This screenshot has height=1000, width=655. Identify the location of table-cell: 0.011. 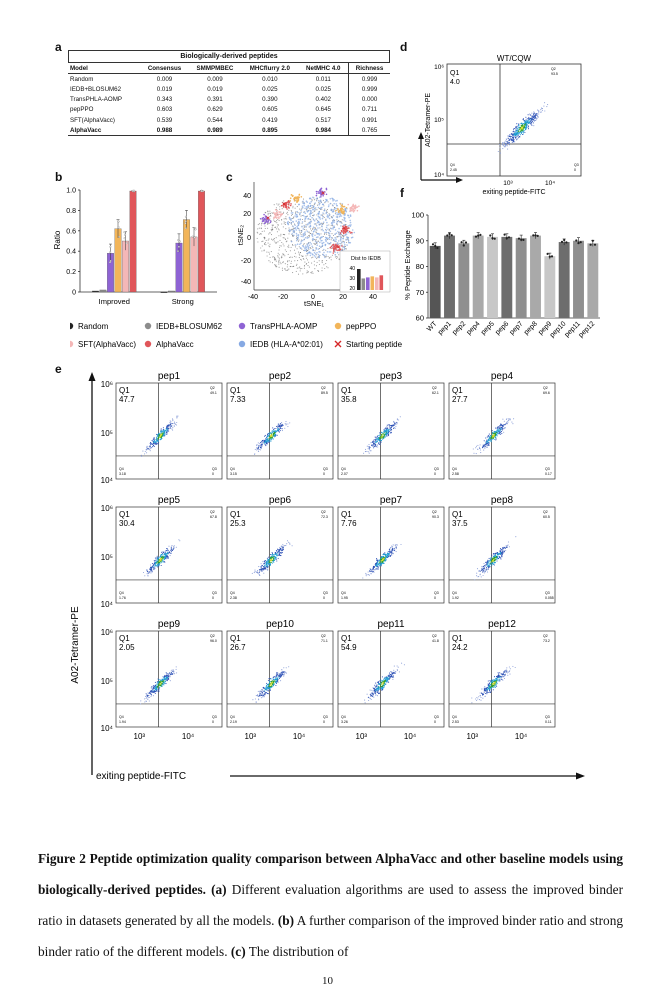
(323, 79).